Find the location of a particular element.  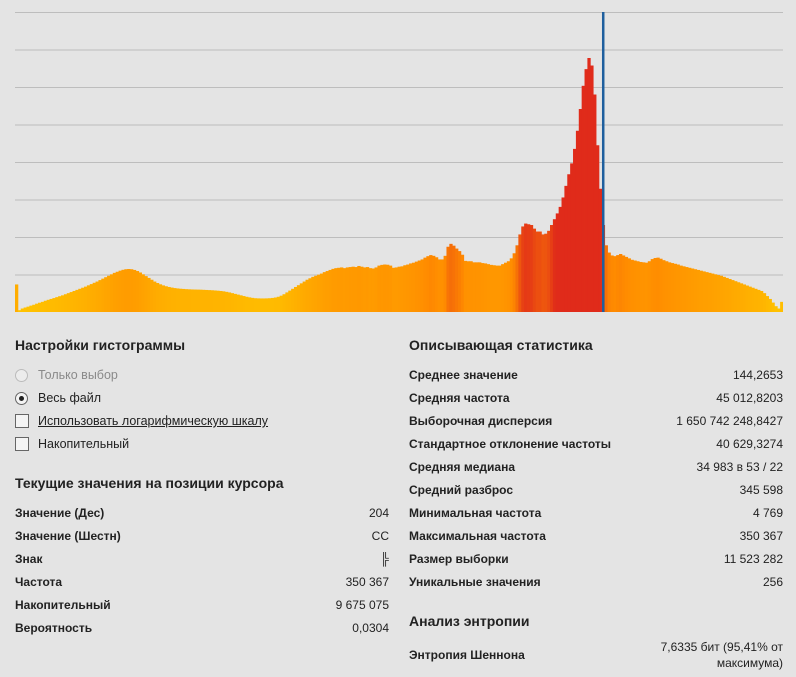

checkbox-log-scale is located at coordinates (22, 421).